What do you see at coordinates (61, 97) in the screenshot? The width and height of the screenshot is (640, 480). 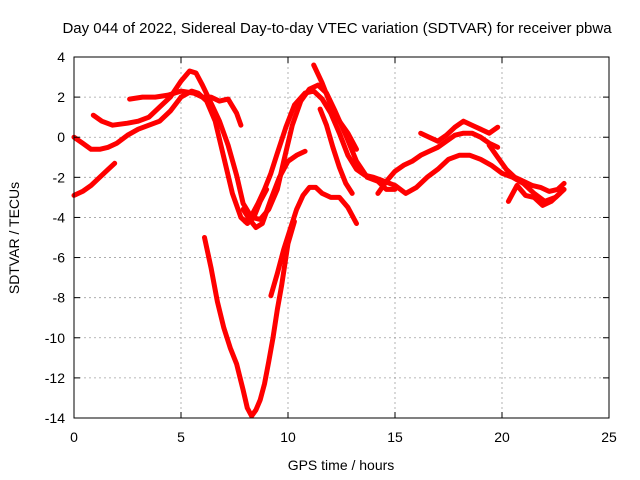 I see `y-tick-label: 2` at bounding box center [61, 97].